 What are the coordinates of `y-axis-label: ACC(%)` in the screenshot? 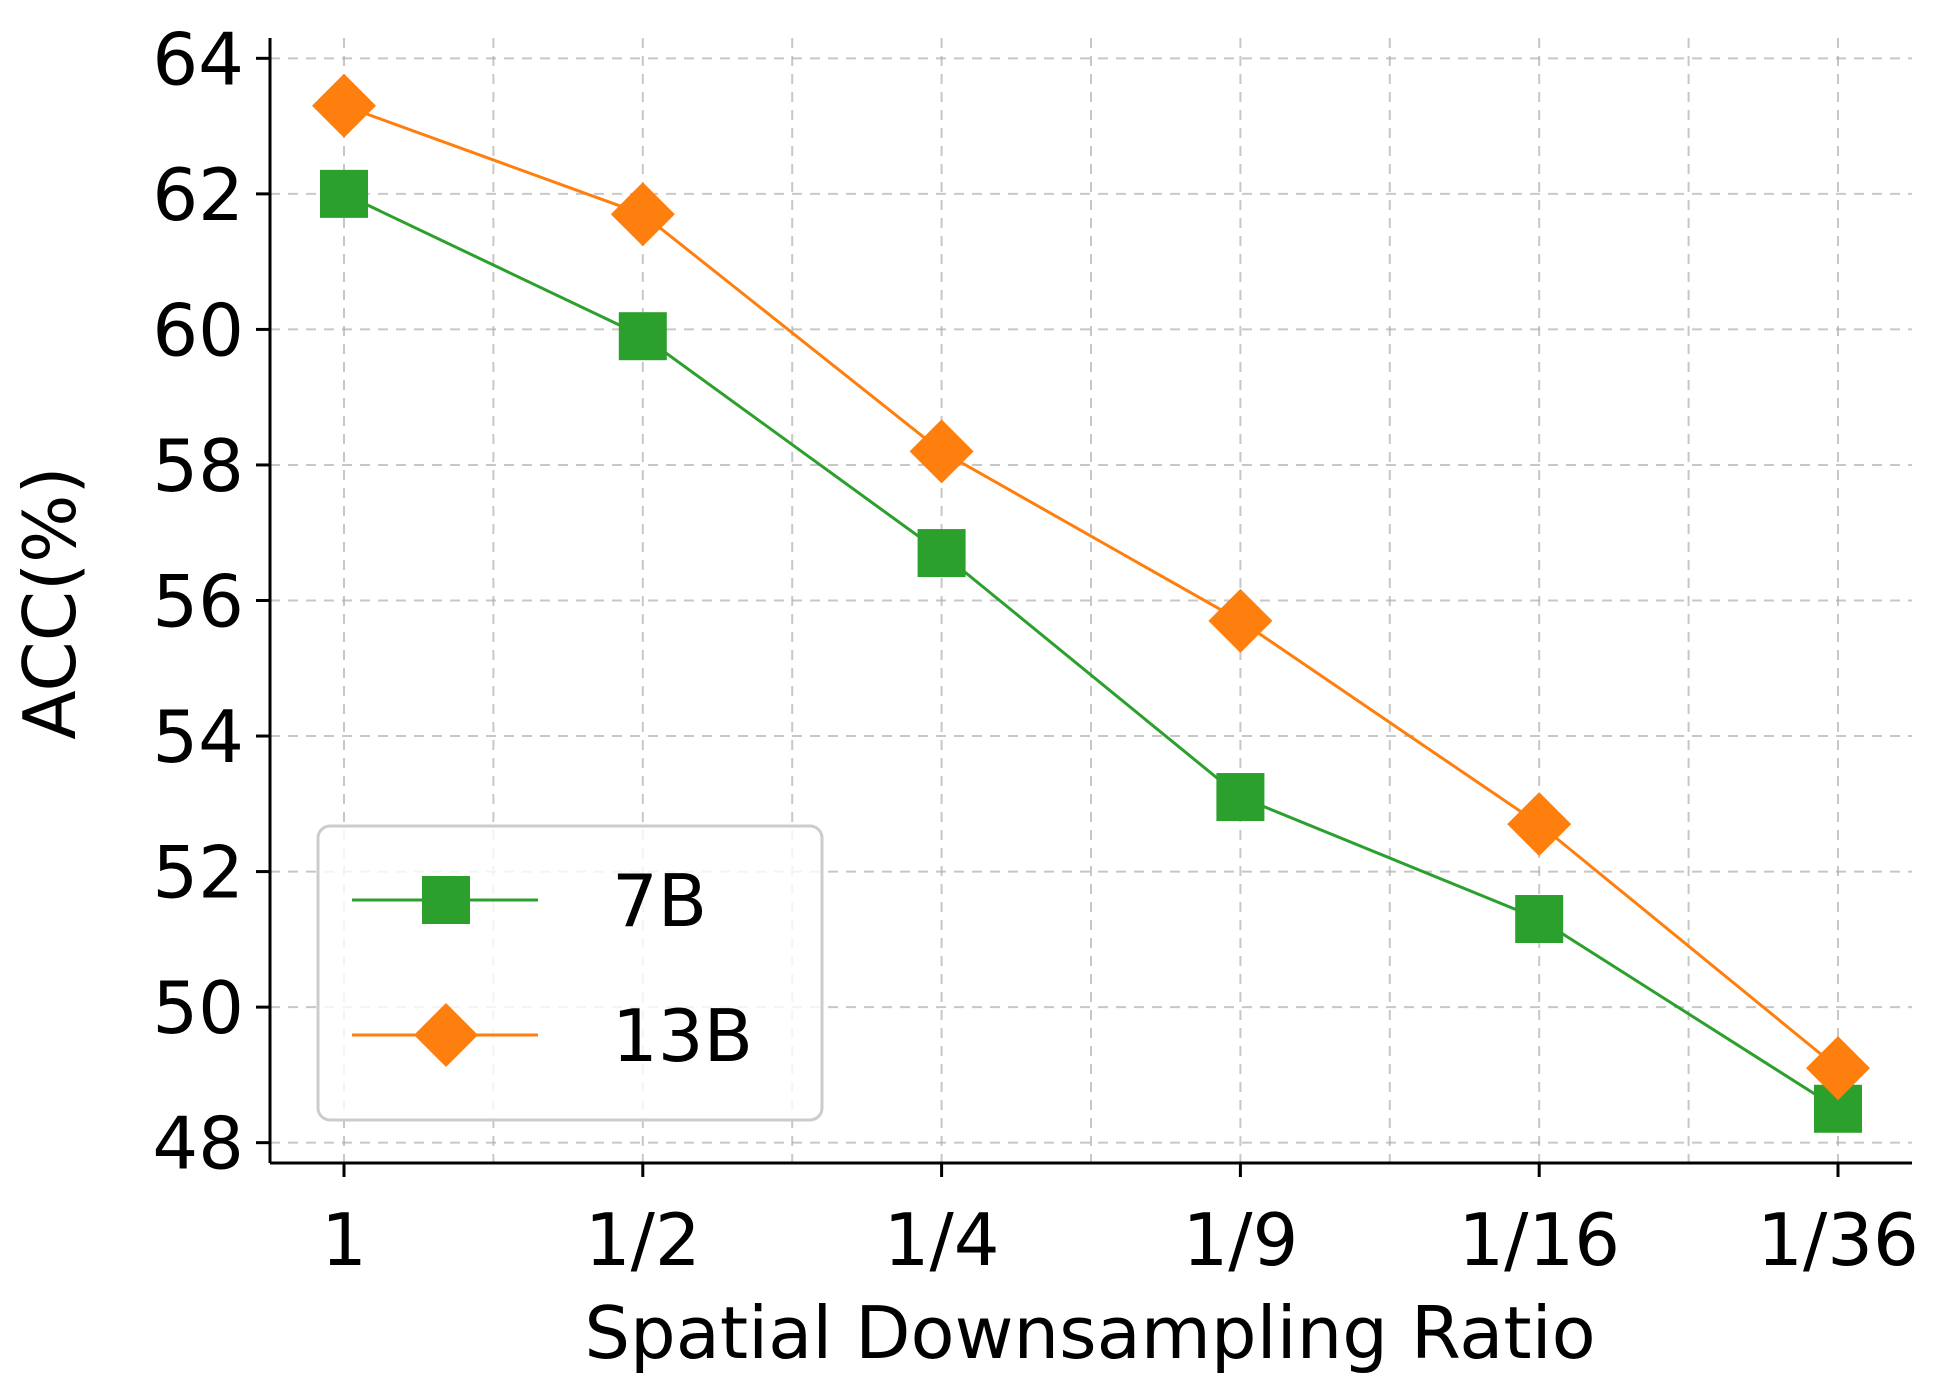 It's located at (50, 602).